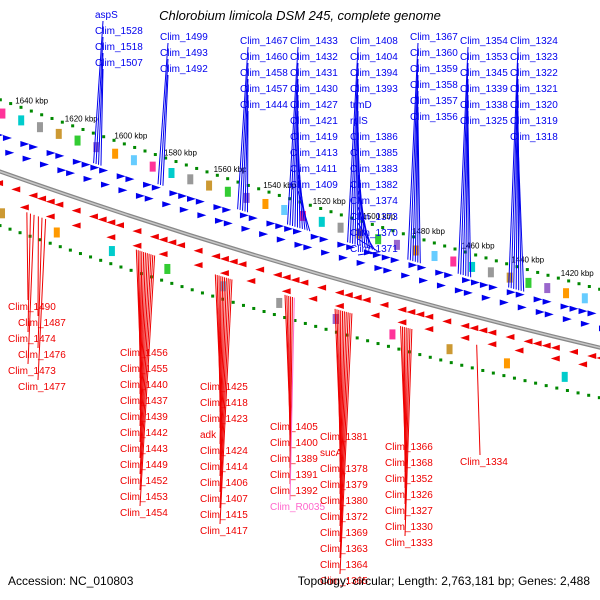 This screenshot has height=600, width=600. What do you see at coordinates (184, 69) in the screenshot?
I see `forward-gene-label: Clim_1492` at bounding box center [184, 69].